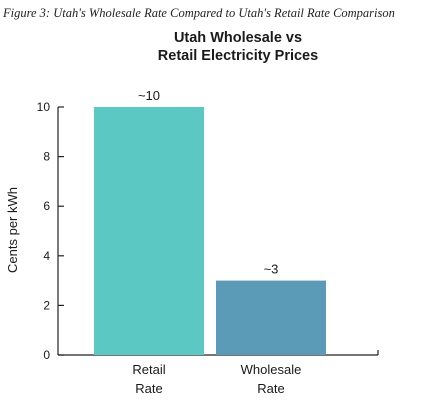 Image resolution: width=436 pixels, height=409 pixels. I want to click on bar, so click(271, 317).